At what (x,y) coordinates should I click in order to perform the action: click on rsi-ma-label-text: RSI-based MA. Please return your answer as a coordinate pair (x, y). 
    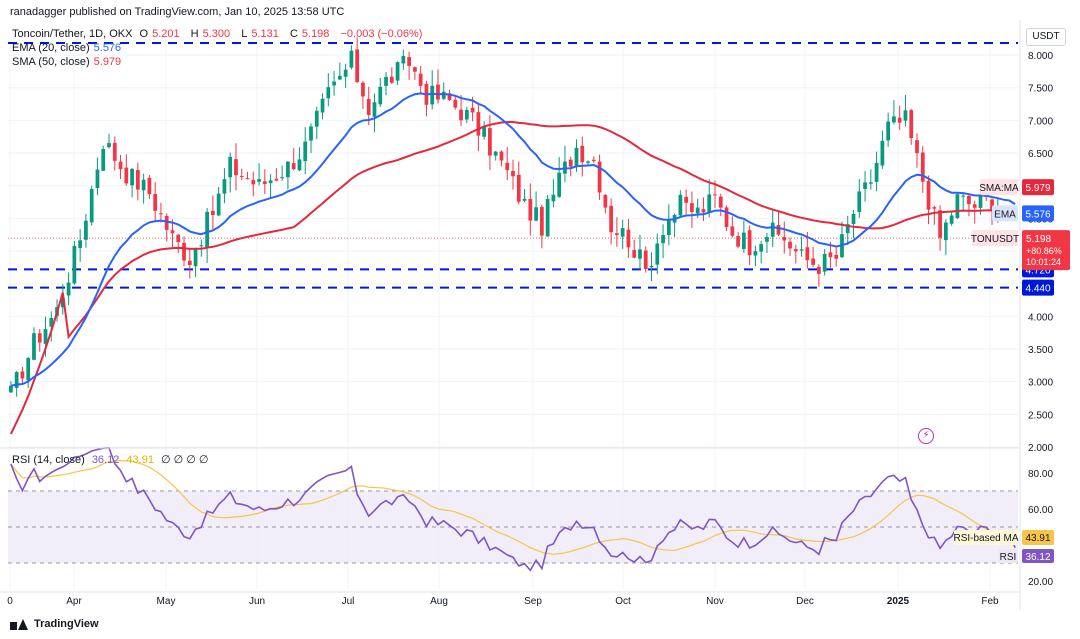
    Looking at the image, I should click on (985, 538).